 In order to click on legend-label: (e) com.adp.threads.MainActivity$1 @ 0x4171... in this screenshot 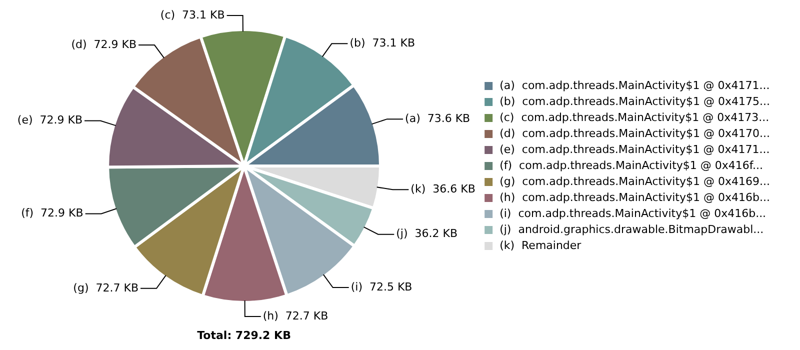, I will do `click(635, 149)`.